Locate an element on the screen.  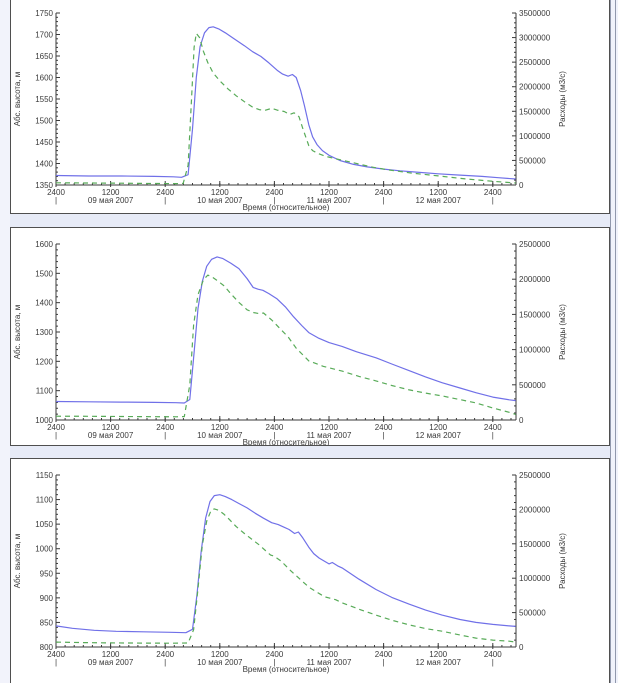
svg-text: 1450 is located at coordinates (44, 142).